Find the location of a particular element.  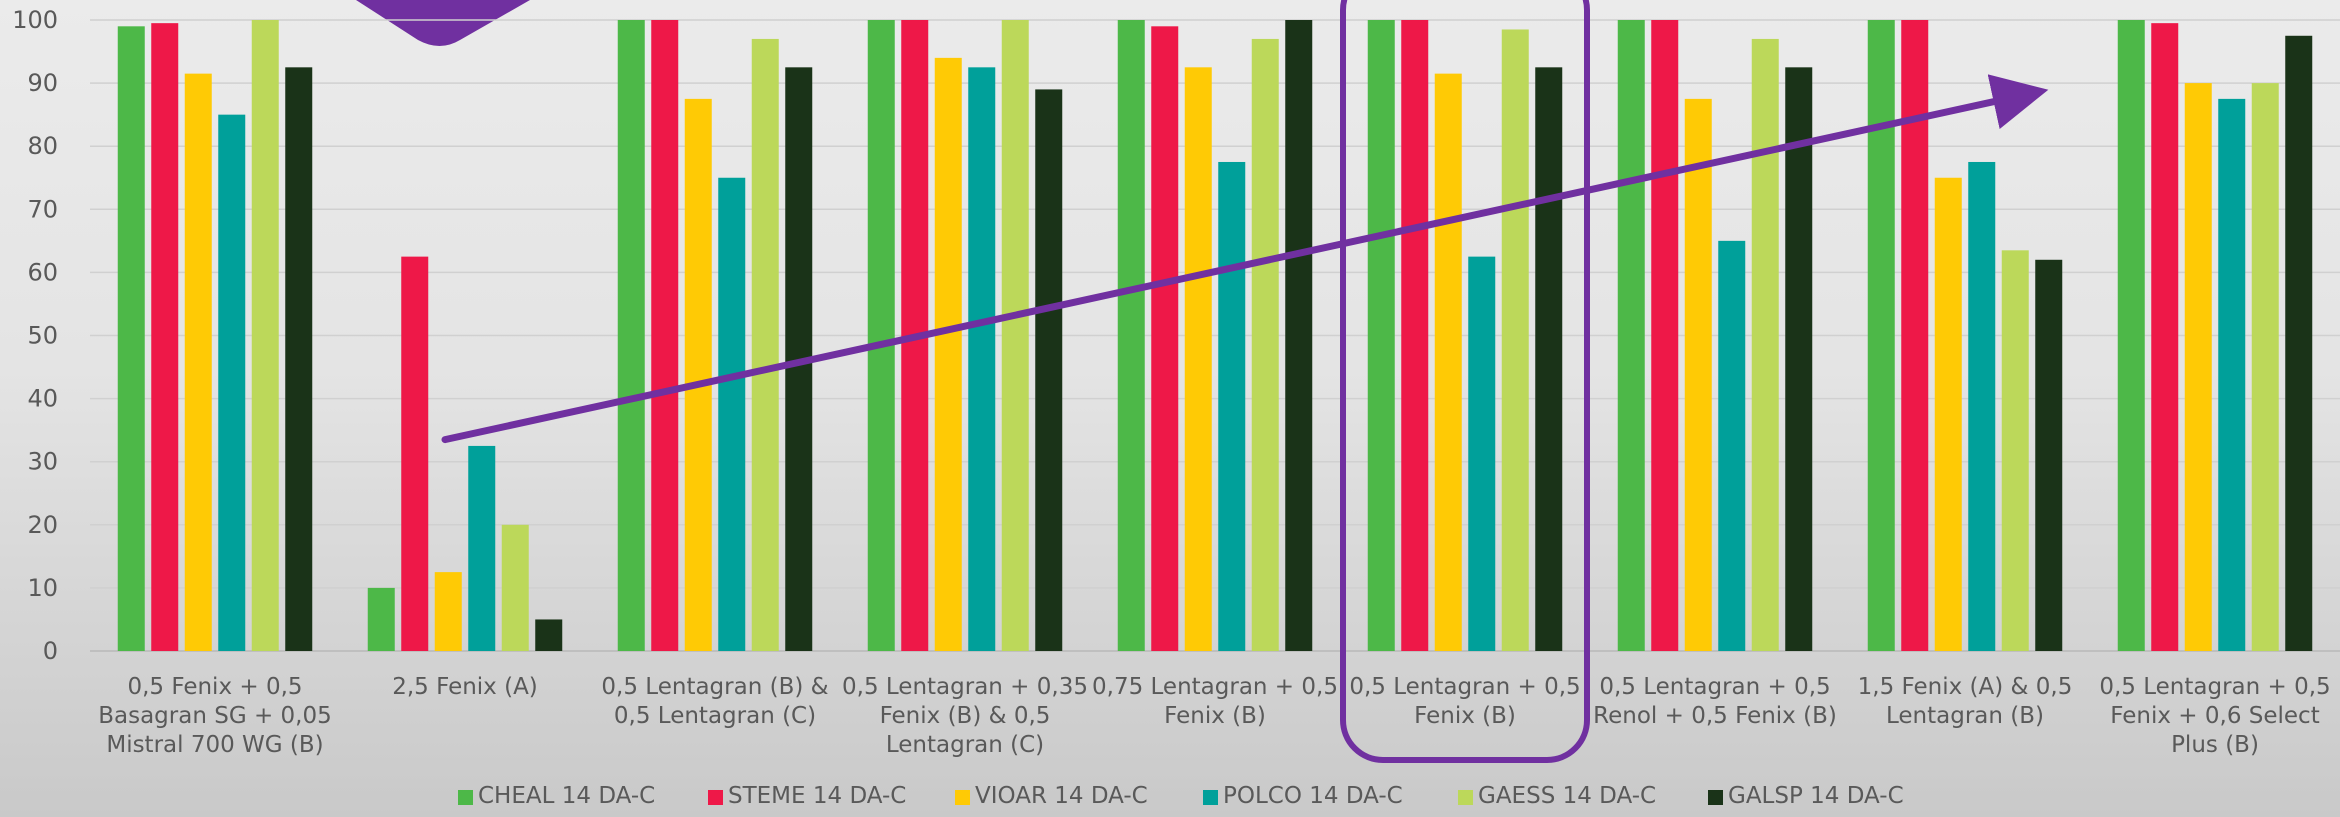

y-tick-label: 50 is located at coordinates (42, 336).